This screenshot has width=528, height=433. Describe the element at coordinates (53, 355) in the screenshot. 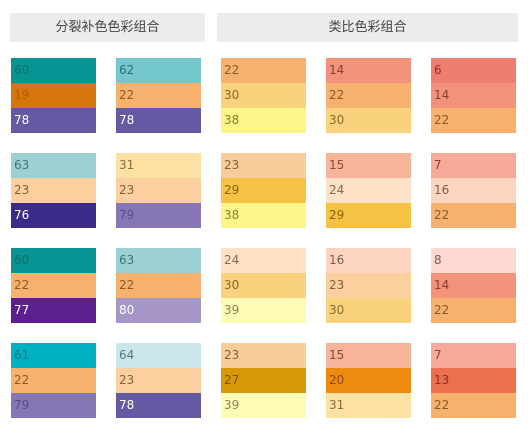

I see `color-stripe: 61` at that location.